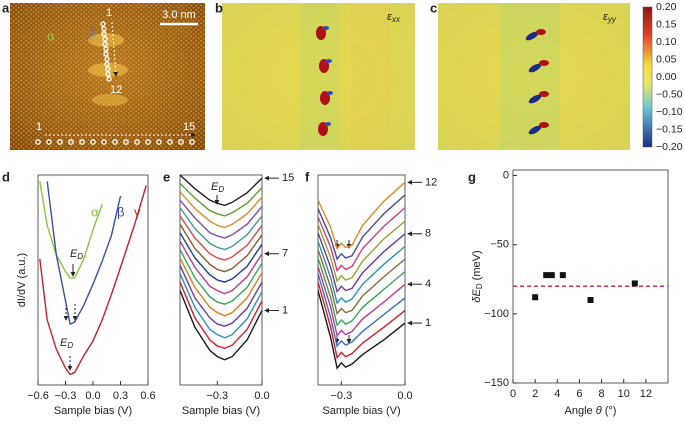 The image size is (685, 425). Describe the element at coordinates (431, 182) in the screenshot. I see `series-label: 12` at that location.